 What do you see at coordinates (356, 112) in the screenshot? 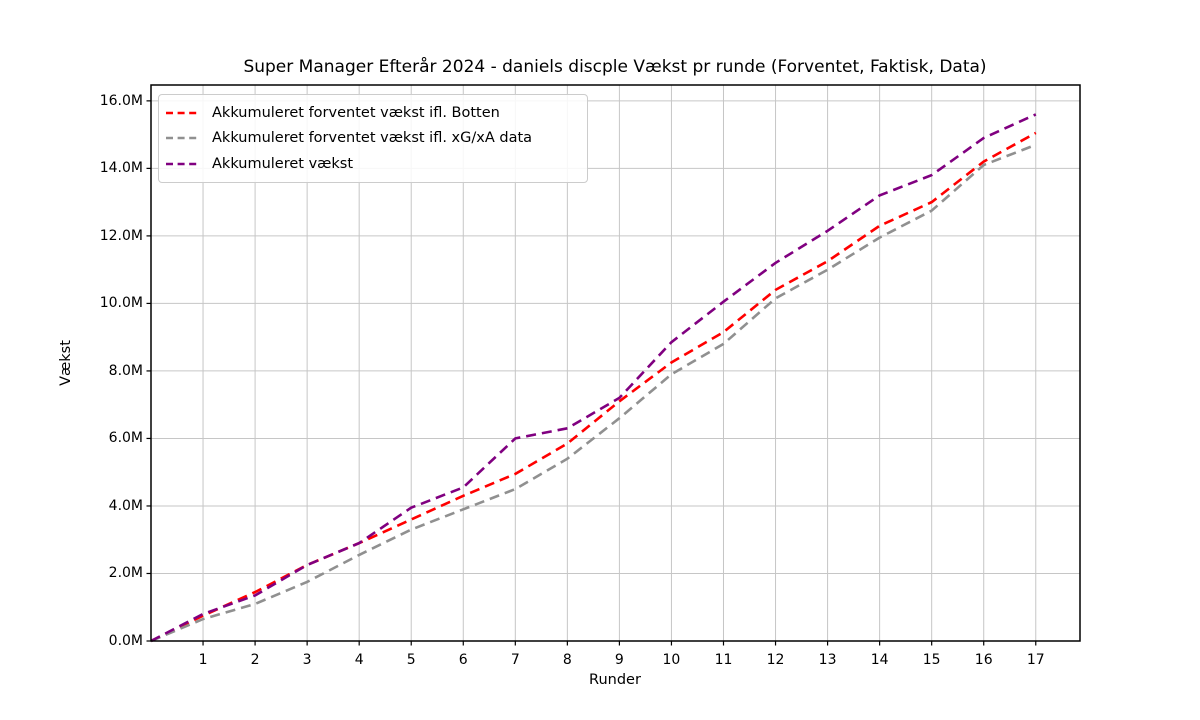
I see `legend-label: Akkumuleret forventet vækst ifl. Botten` at bounding box center [356, 112].